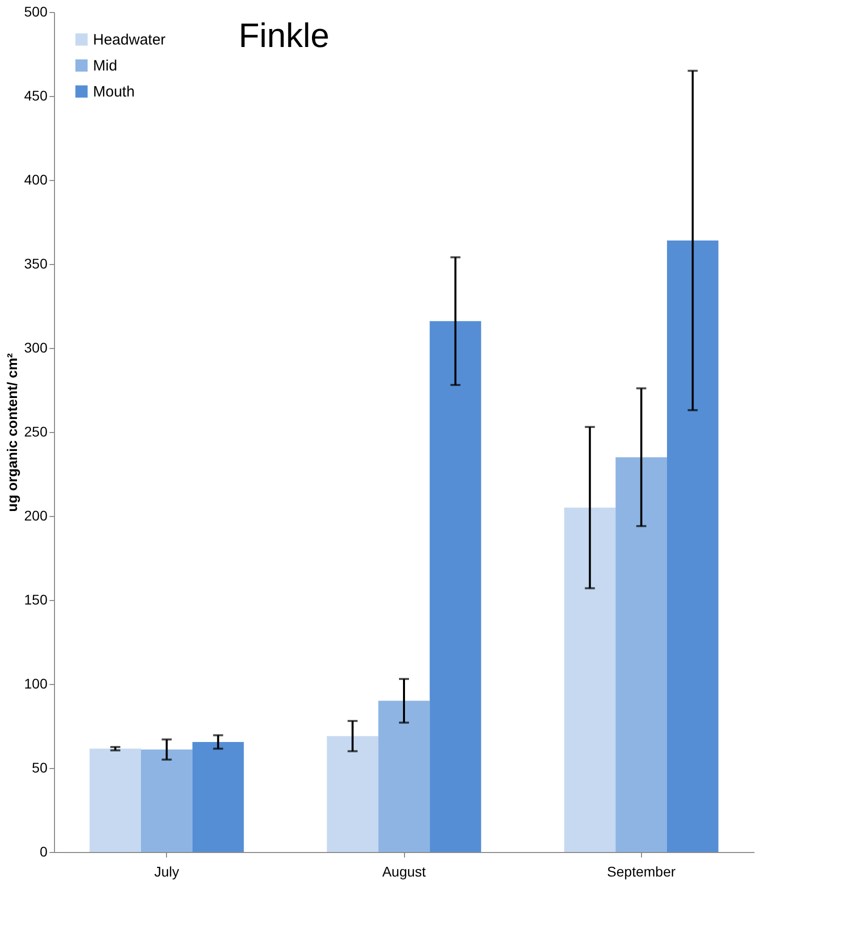  I want to click on y-tick-label: 500, so click(36, 12).